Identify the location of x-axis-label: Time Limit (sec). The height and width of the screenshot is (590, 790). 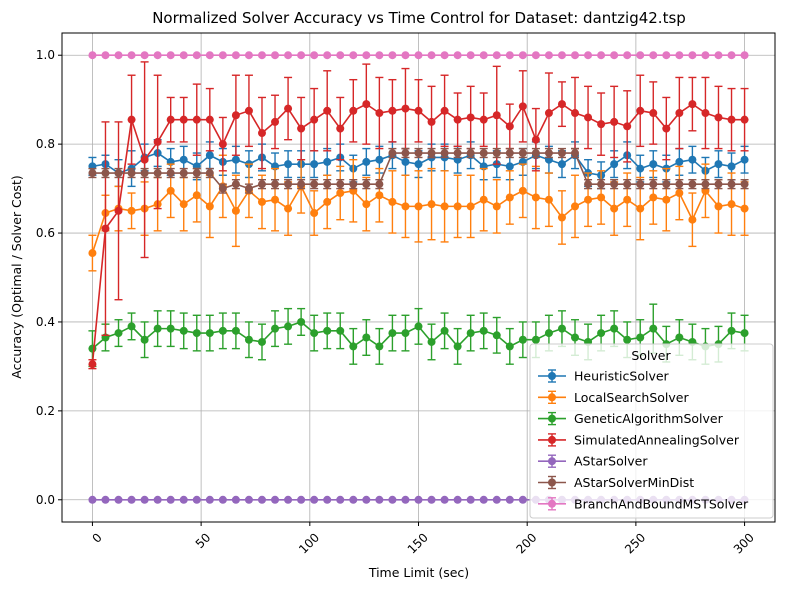
(418, 572).